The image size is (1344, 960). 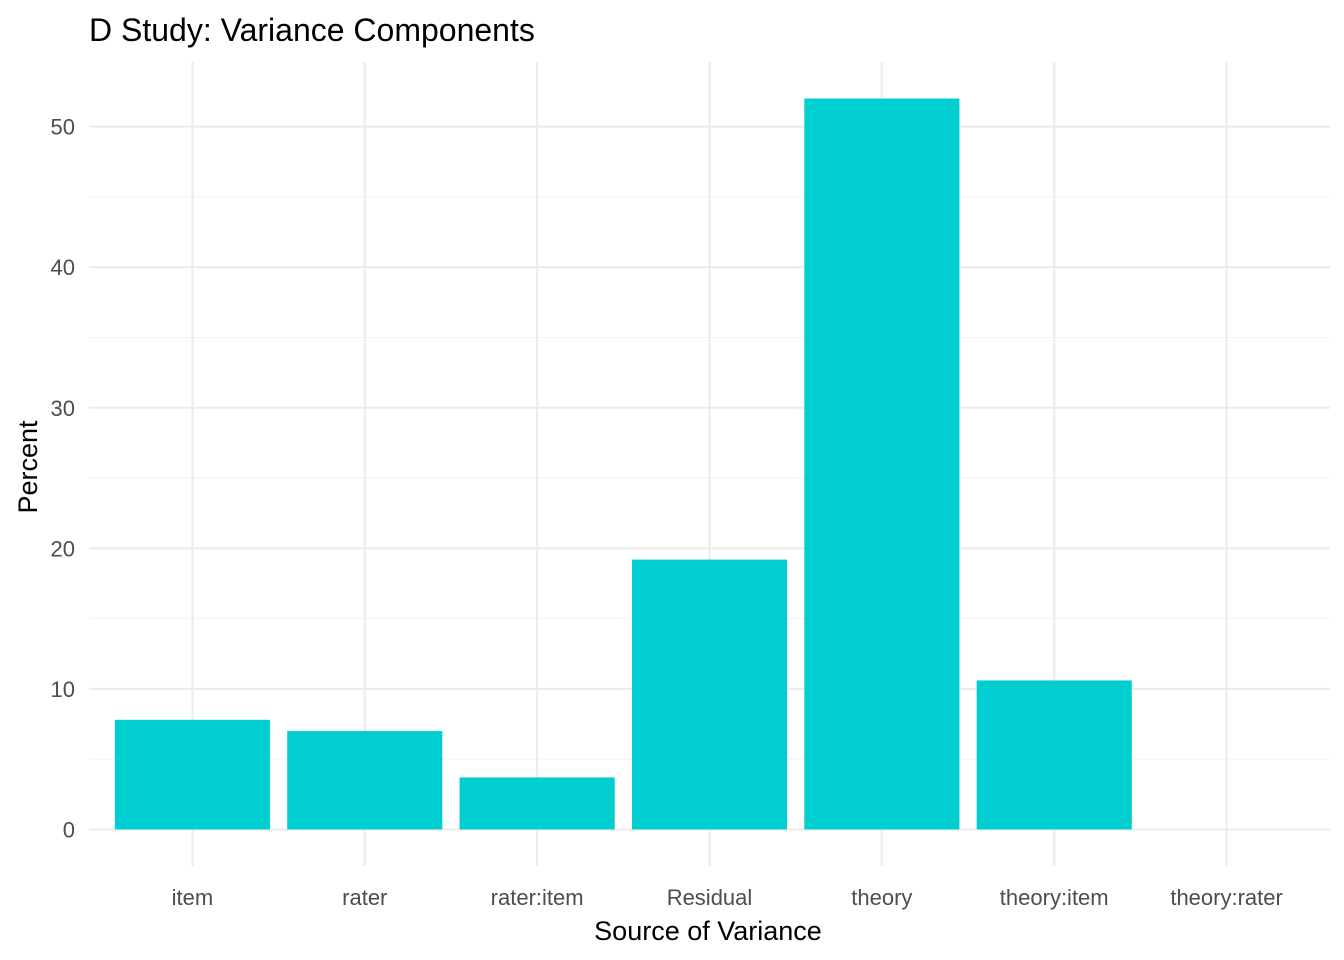 I want to click on x-tick-label: rater:item, so click(x=537, y=897).